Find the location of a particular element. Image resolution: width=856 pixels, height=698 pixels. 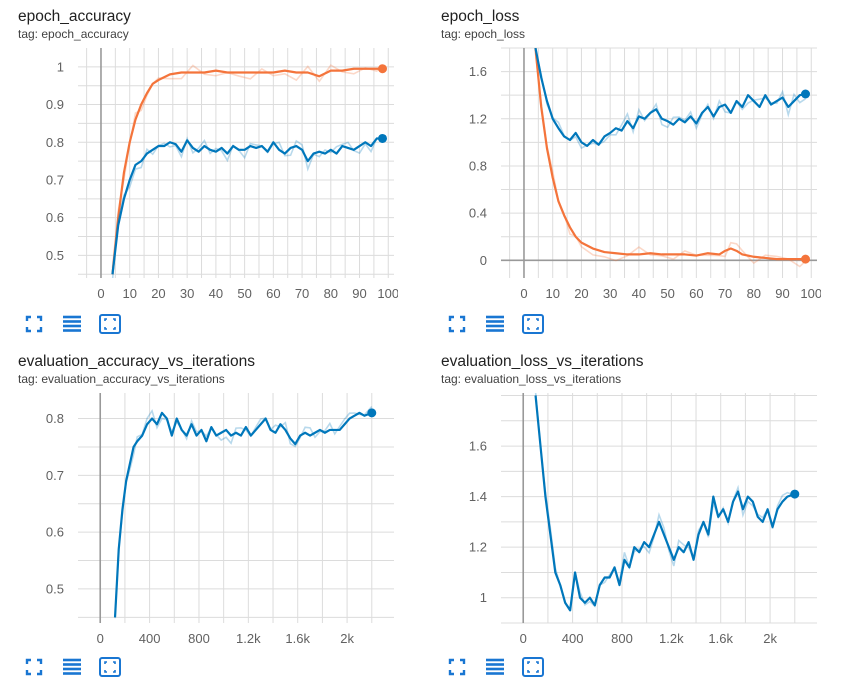

x-tick-label: 400 is located at coordinates (573, 638).